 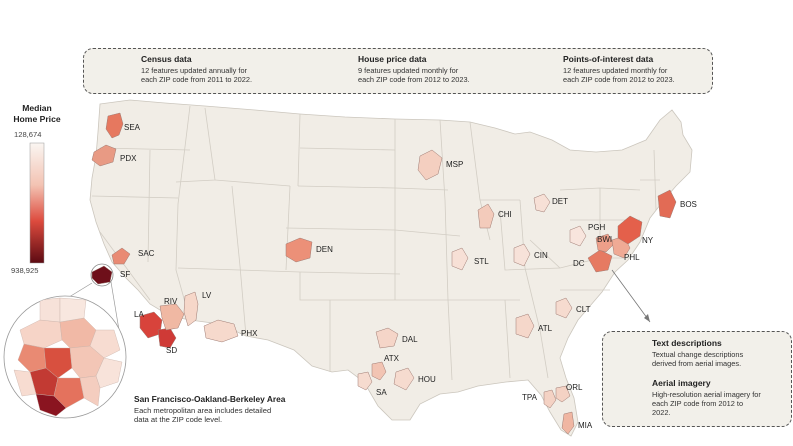 What do you see at coordinates (430, 165) in the screenshot?
I see `metro-region-MSP` at bounding box center [430, 165].